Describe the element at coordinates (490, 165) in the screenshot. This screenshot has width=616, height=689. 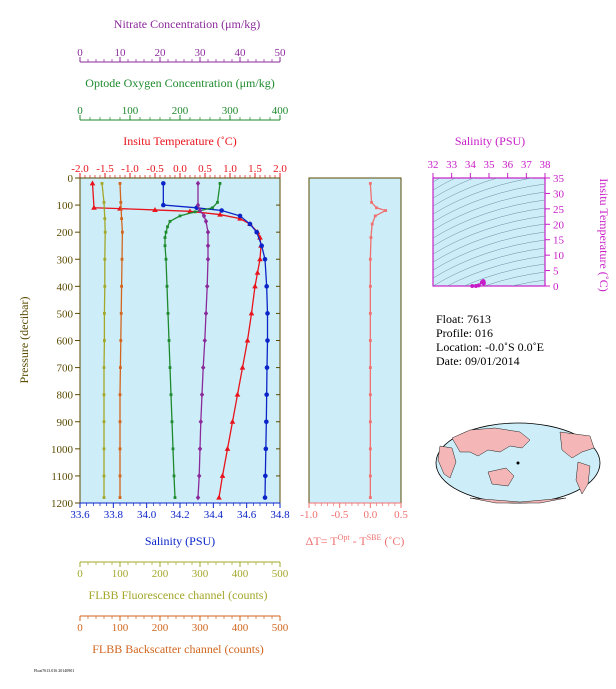
I see `ts-salinity-tick-label: 35` at that location.